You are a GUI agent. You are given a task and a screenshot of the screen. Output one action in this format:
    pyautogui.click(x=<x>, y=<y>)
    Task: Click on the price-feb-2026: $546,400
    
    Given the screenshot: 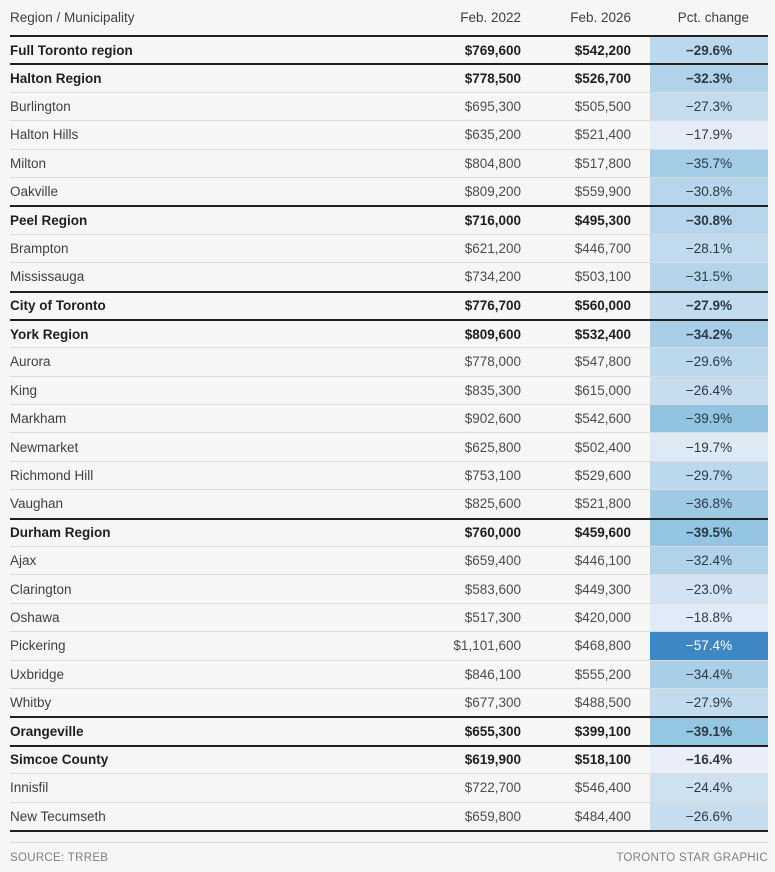 What is the action you would take?
    pyautogui.click(x=602, y=788)
    